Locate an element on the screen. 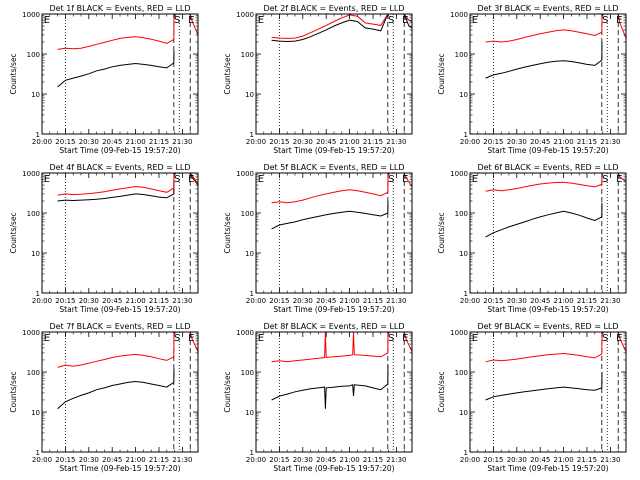 Image resolution: width=640 pixels, height=480 pixels. plot-title: Det 5f BLACK = Events, RED = LLD is located at coordinates (333, 167).